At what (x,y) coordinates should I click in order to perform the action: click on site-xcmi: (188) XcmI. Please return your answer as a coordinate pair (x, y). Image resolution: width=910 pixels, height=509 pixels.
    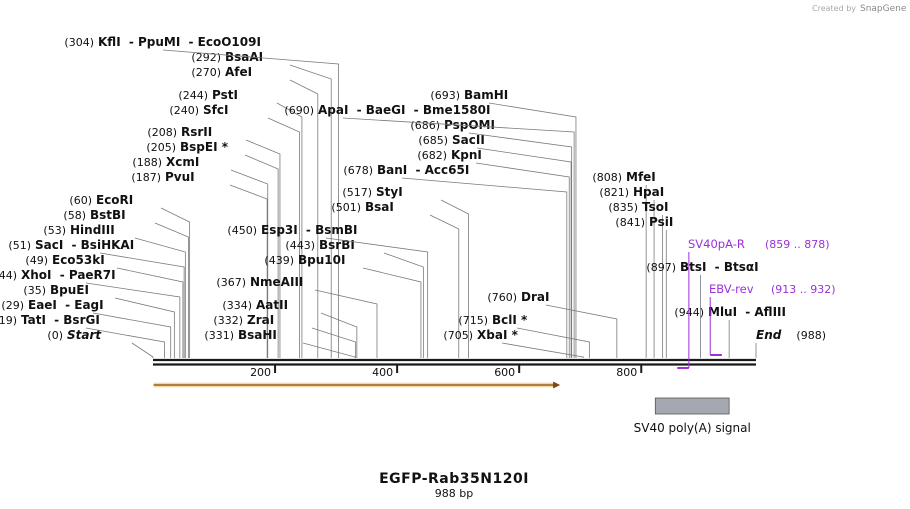
    Looking at the image, I should click on (200, 256).